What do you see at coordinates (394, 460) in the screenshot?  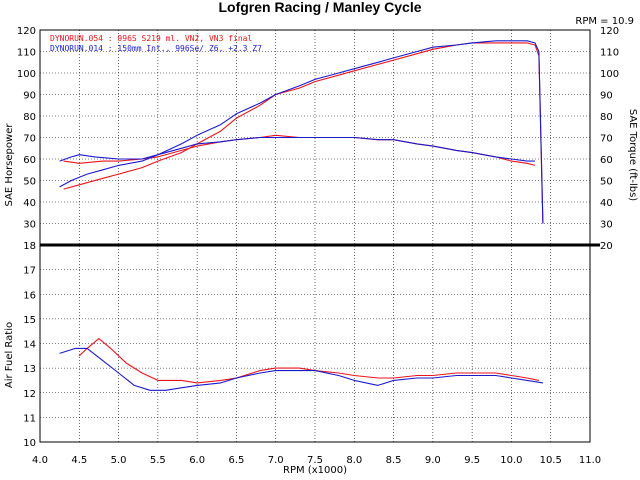 I see `x-tick-label: 8.5` at bounding box center [394, 460].